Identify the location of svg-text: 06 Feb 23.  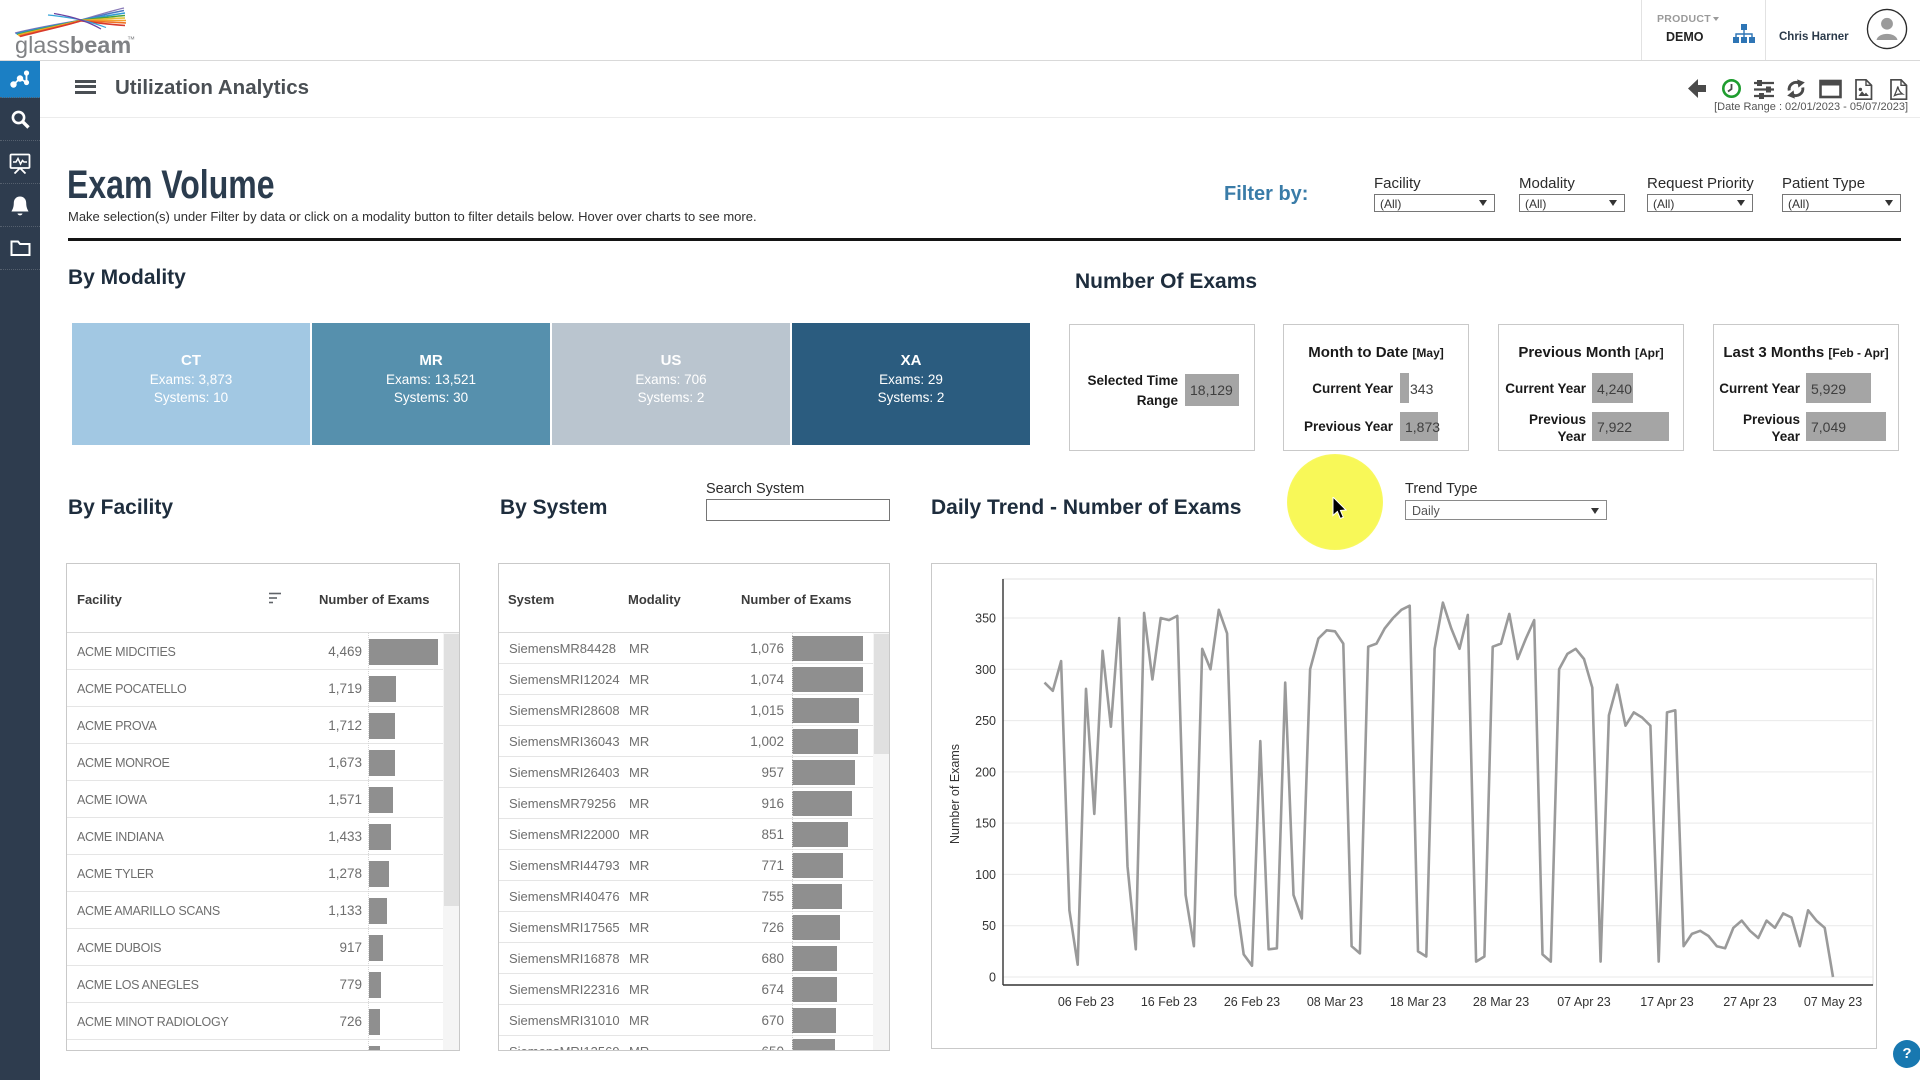
(1086, 1002).